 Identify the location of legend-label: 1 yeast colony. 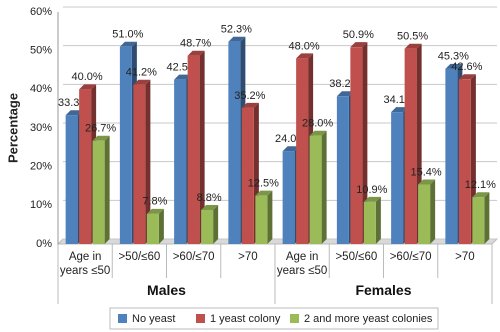
(245, 319).